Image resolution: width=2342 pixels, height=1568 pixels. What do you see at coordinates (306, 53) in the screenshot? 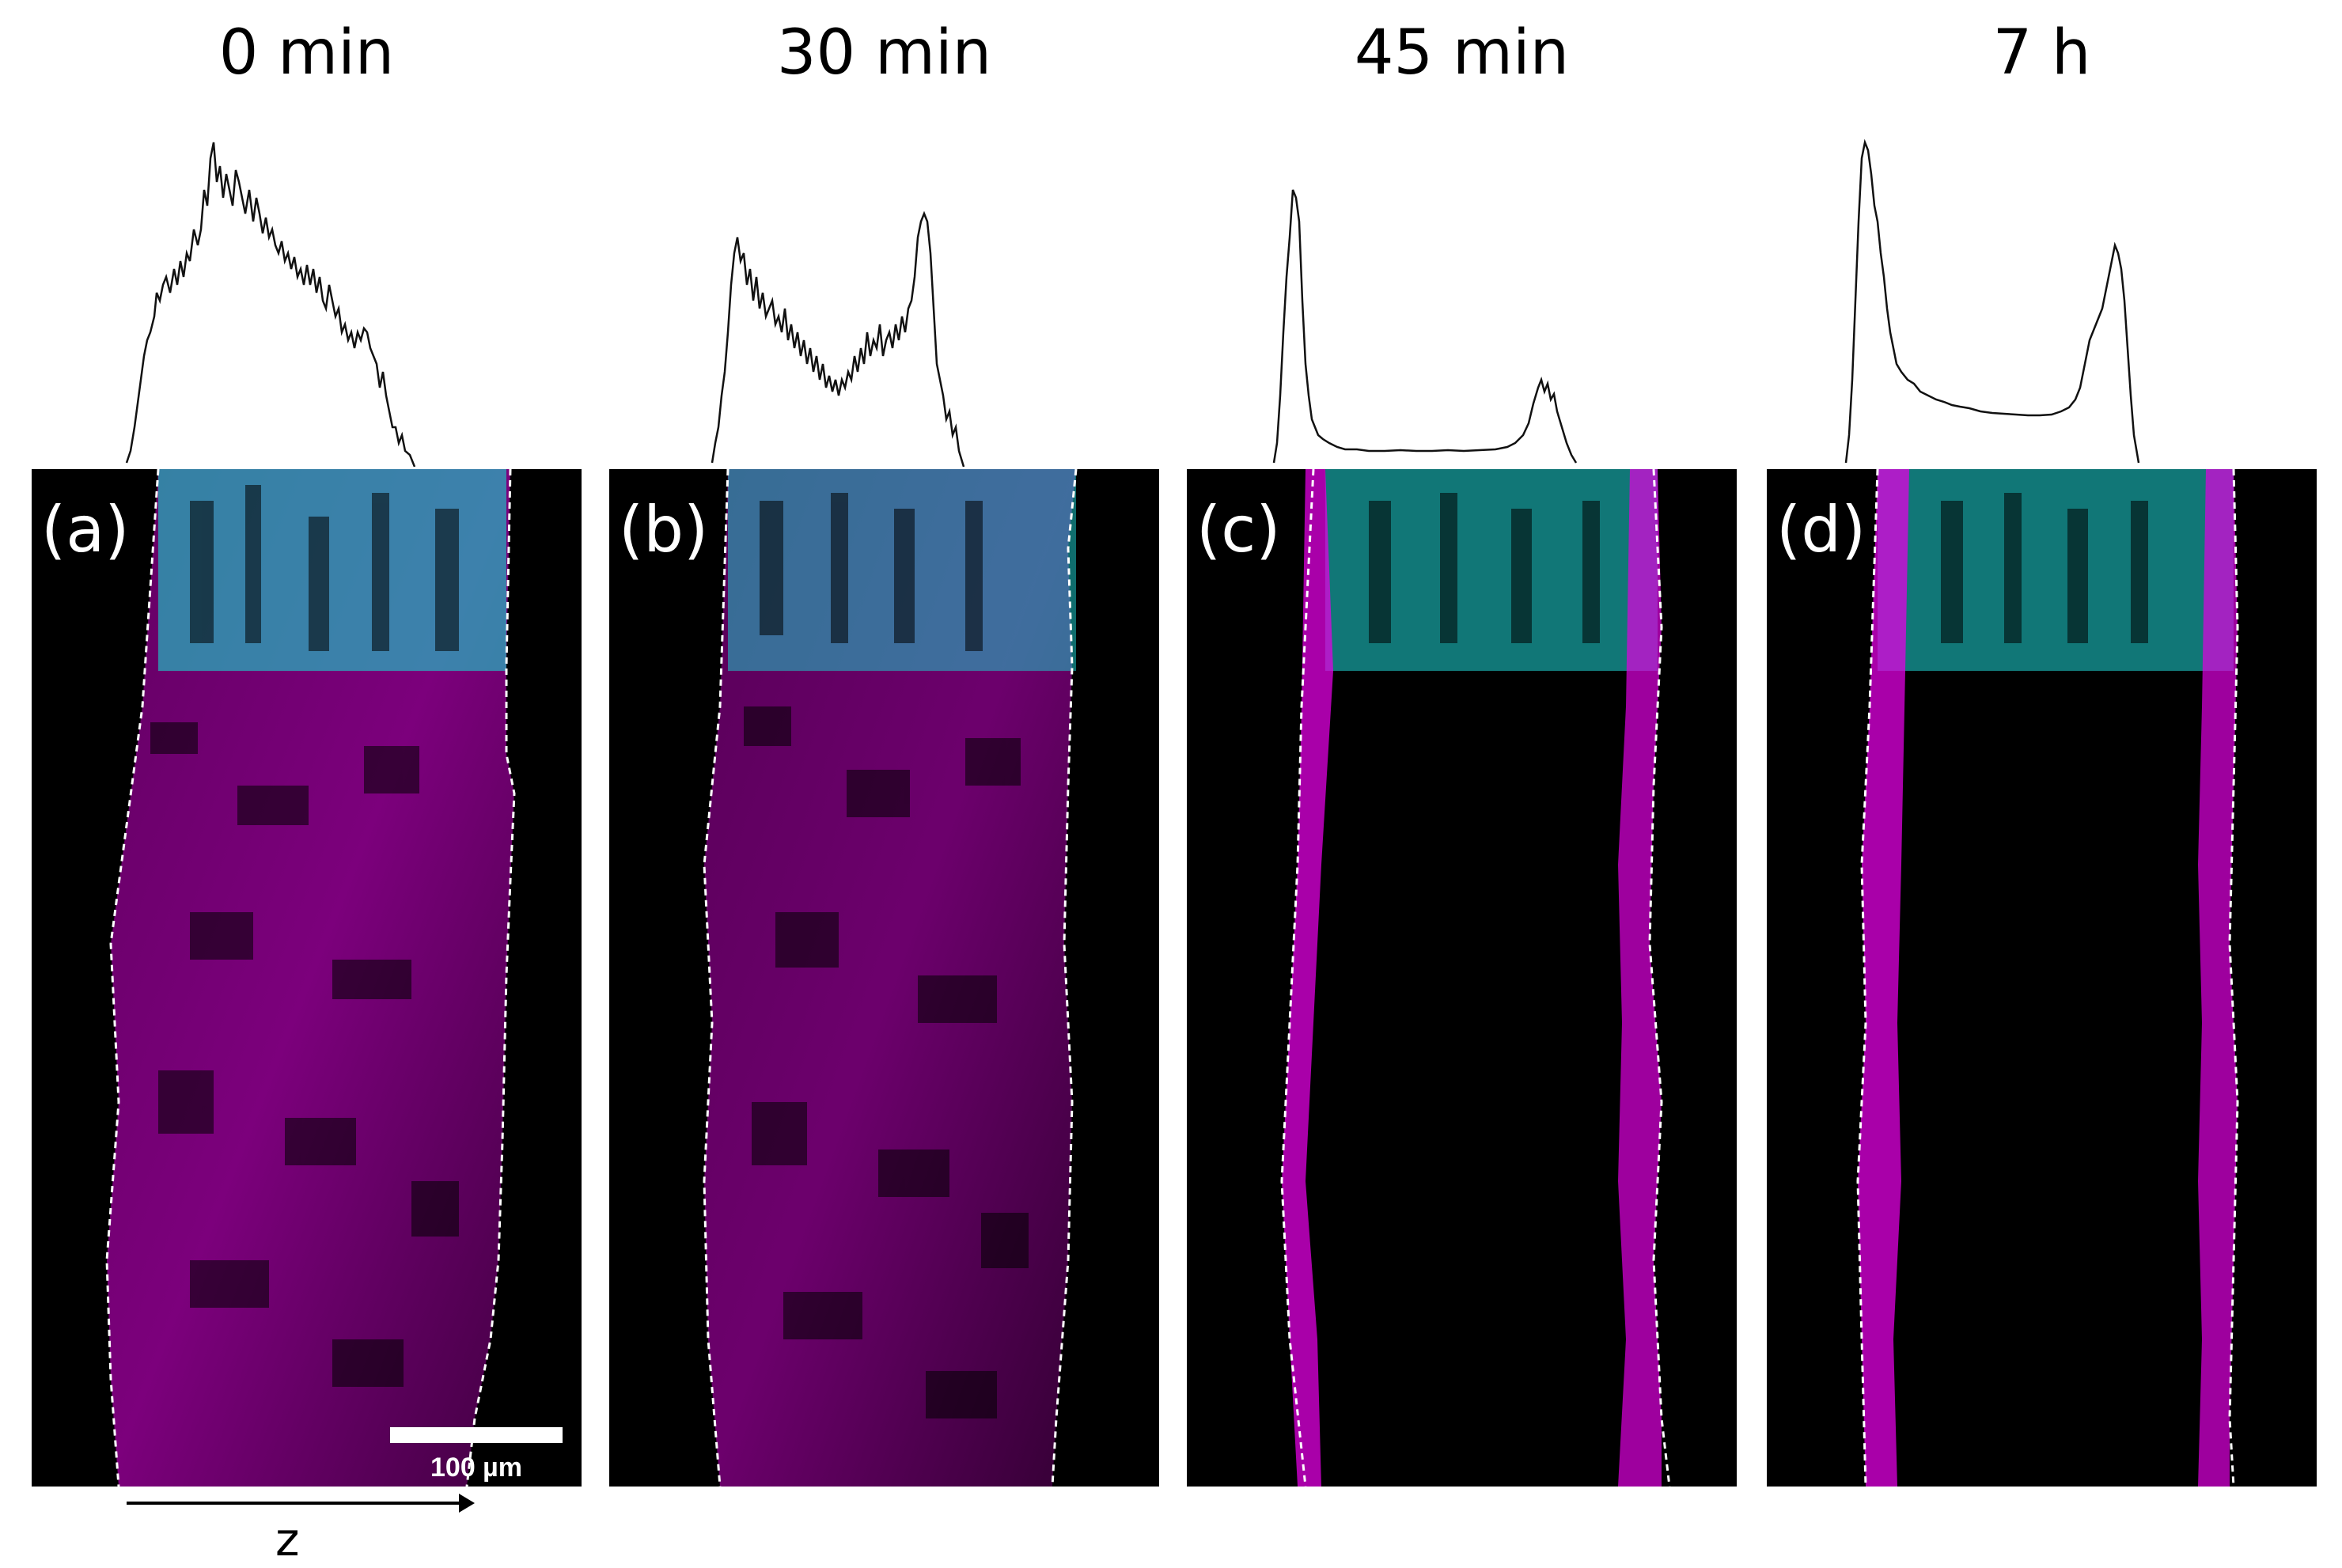
I see `panel-title-a: 0 min` at bounding box center [306, 53].